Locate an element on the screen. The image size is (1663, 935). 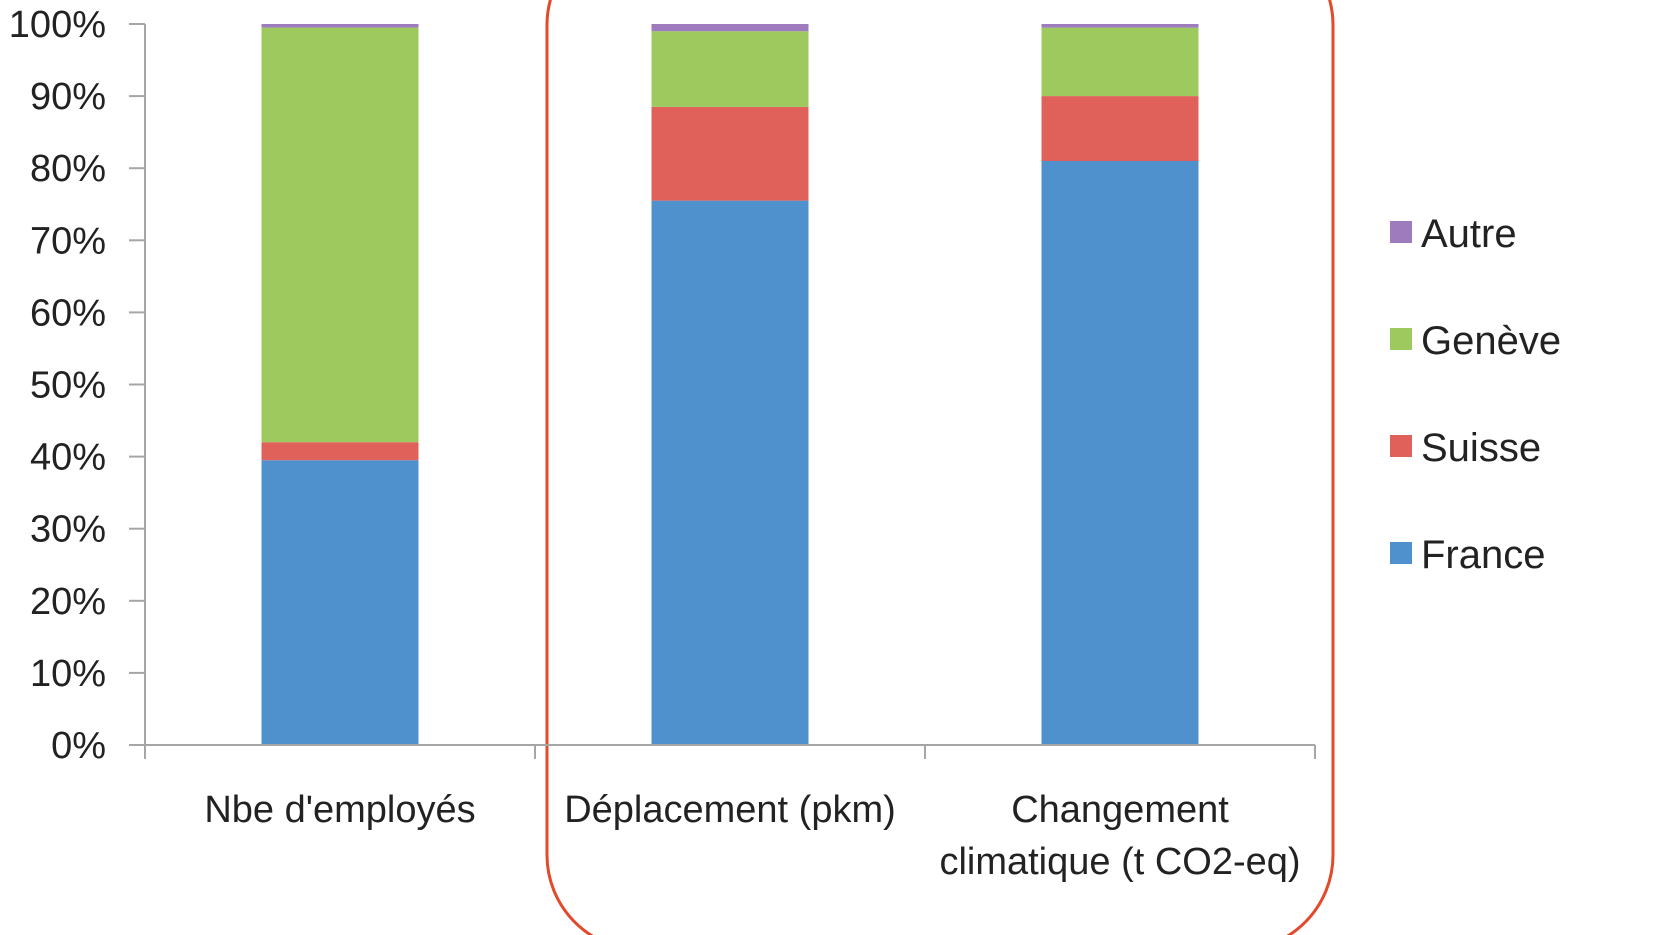
x-category-label: Nbe d'employés is located at coordinates (339, 810).